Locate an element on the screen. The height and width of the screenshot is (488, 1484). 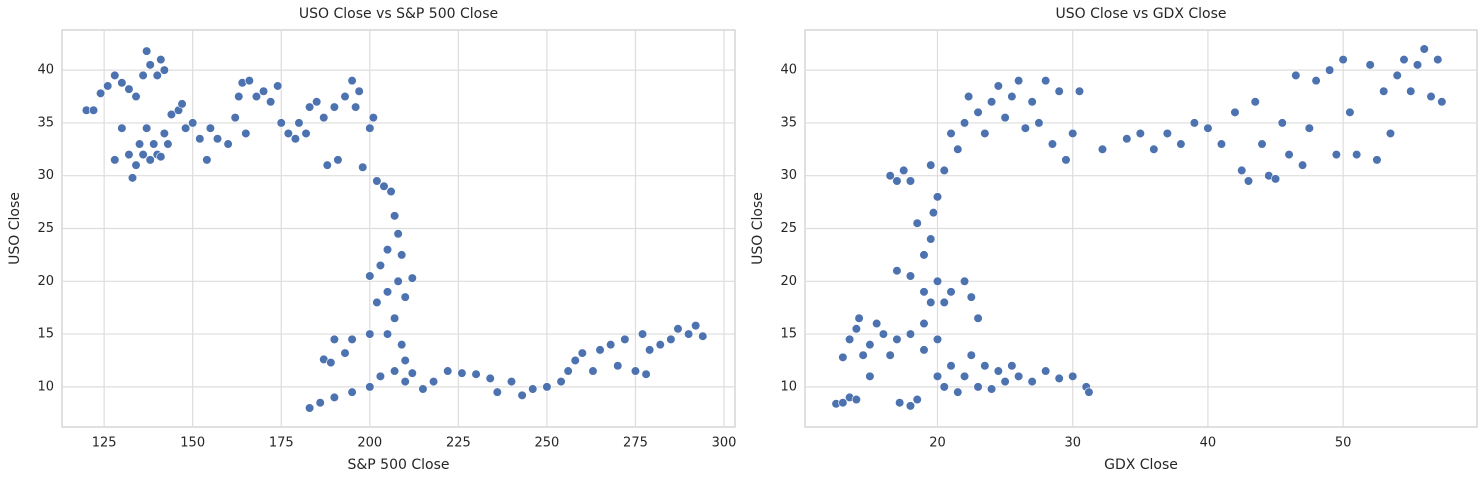
x-axis-label: GDX Close is located at coordinates (1141, 465).